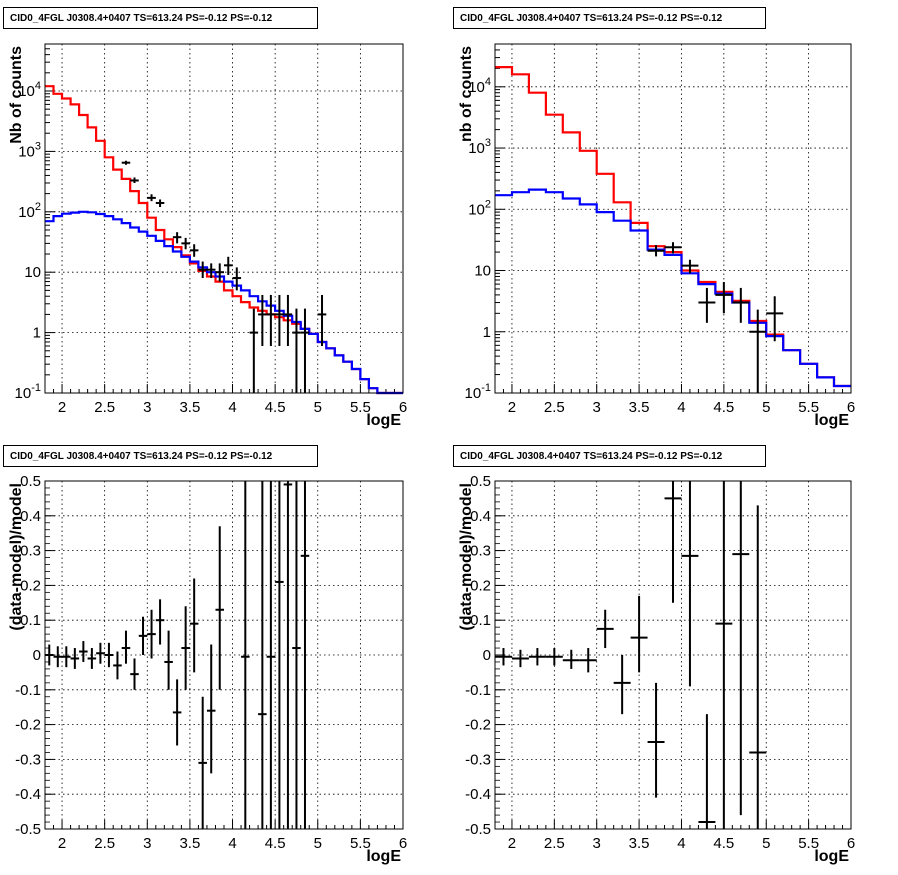 This screenshot has width=898, height=875. What do you see at coordinates (16, 95) in the screenshot?
I see `y-axis-label: Nb of counts` at bounding box center [16, 95].